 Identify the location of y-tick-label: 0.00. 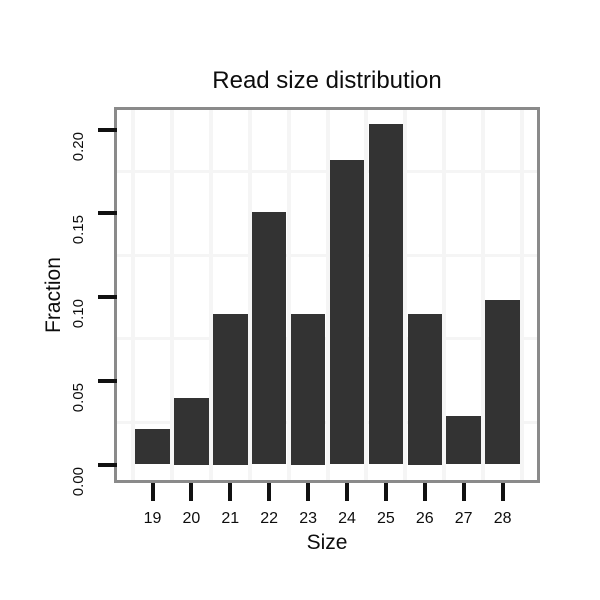
(78, 481).